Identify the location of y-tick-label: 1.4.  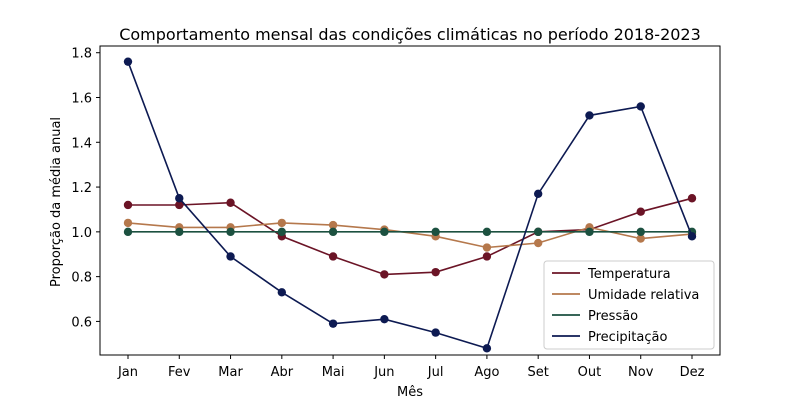
(81, 143).